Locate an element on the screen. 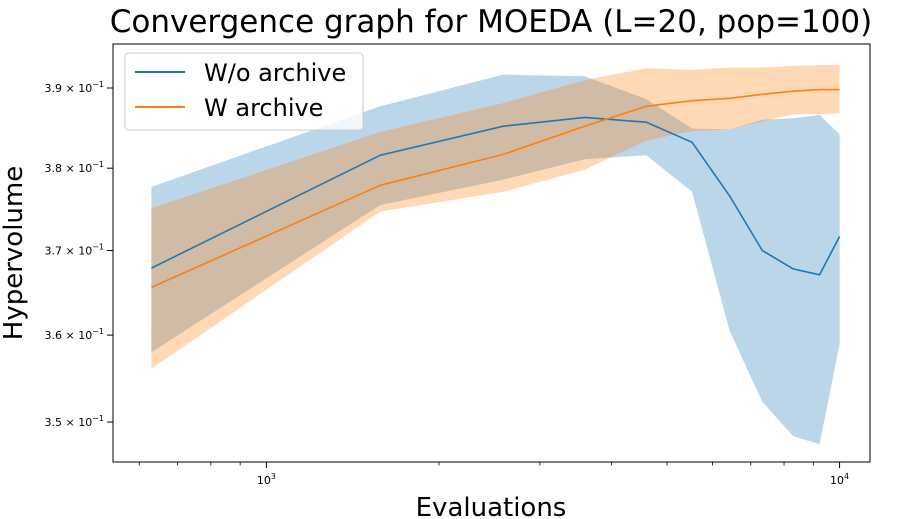 Image resolution: width=902 pixels, height=519 pixels. x-axis-label: Evaluations is located at coordinates (491, 506).